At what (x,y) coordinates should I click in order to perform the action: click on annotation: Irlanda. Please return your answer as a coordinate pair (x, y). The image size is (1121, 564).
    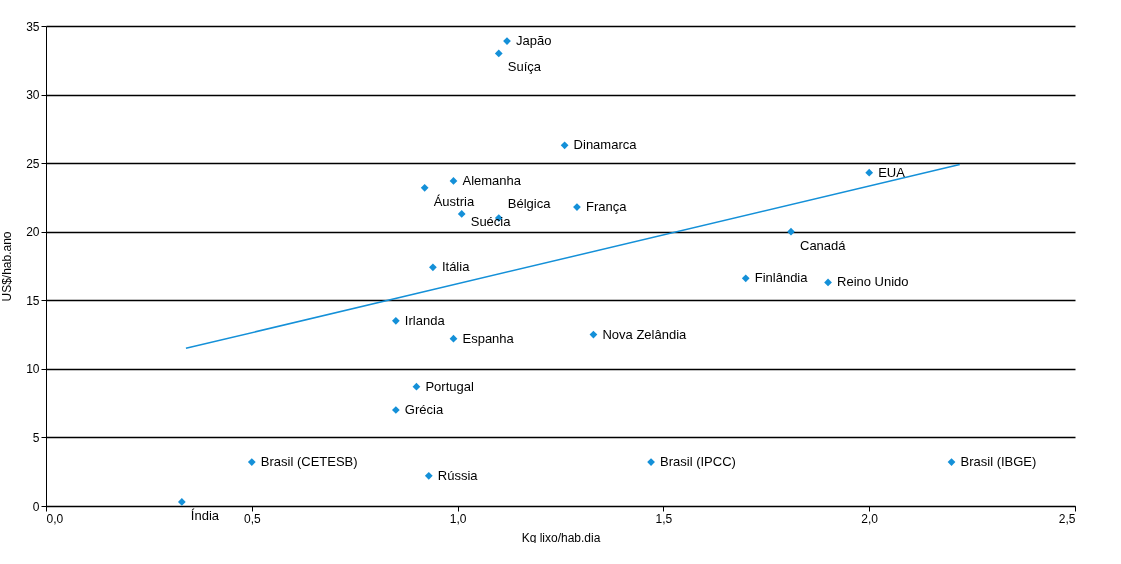
    Looking at the image, I should click on (425, 320).